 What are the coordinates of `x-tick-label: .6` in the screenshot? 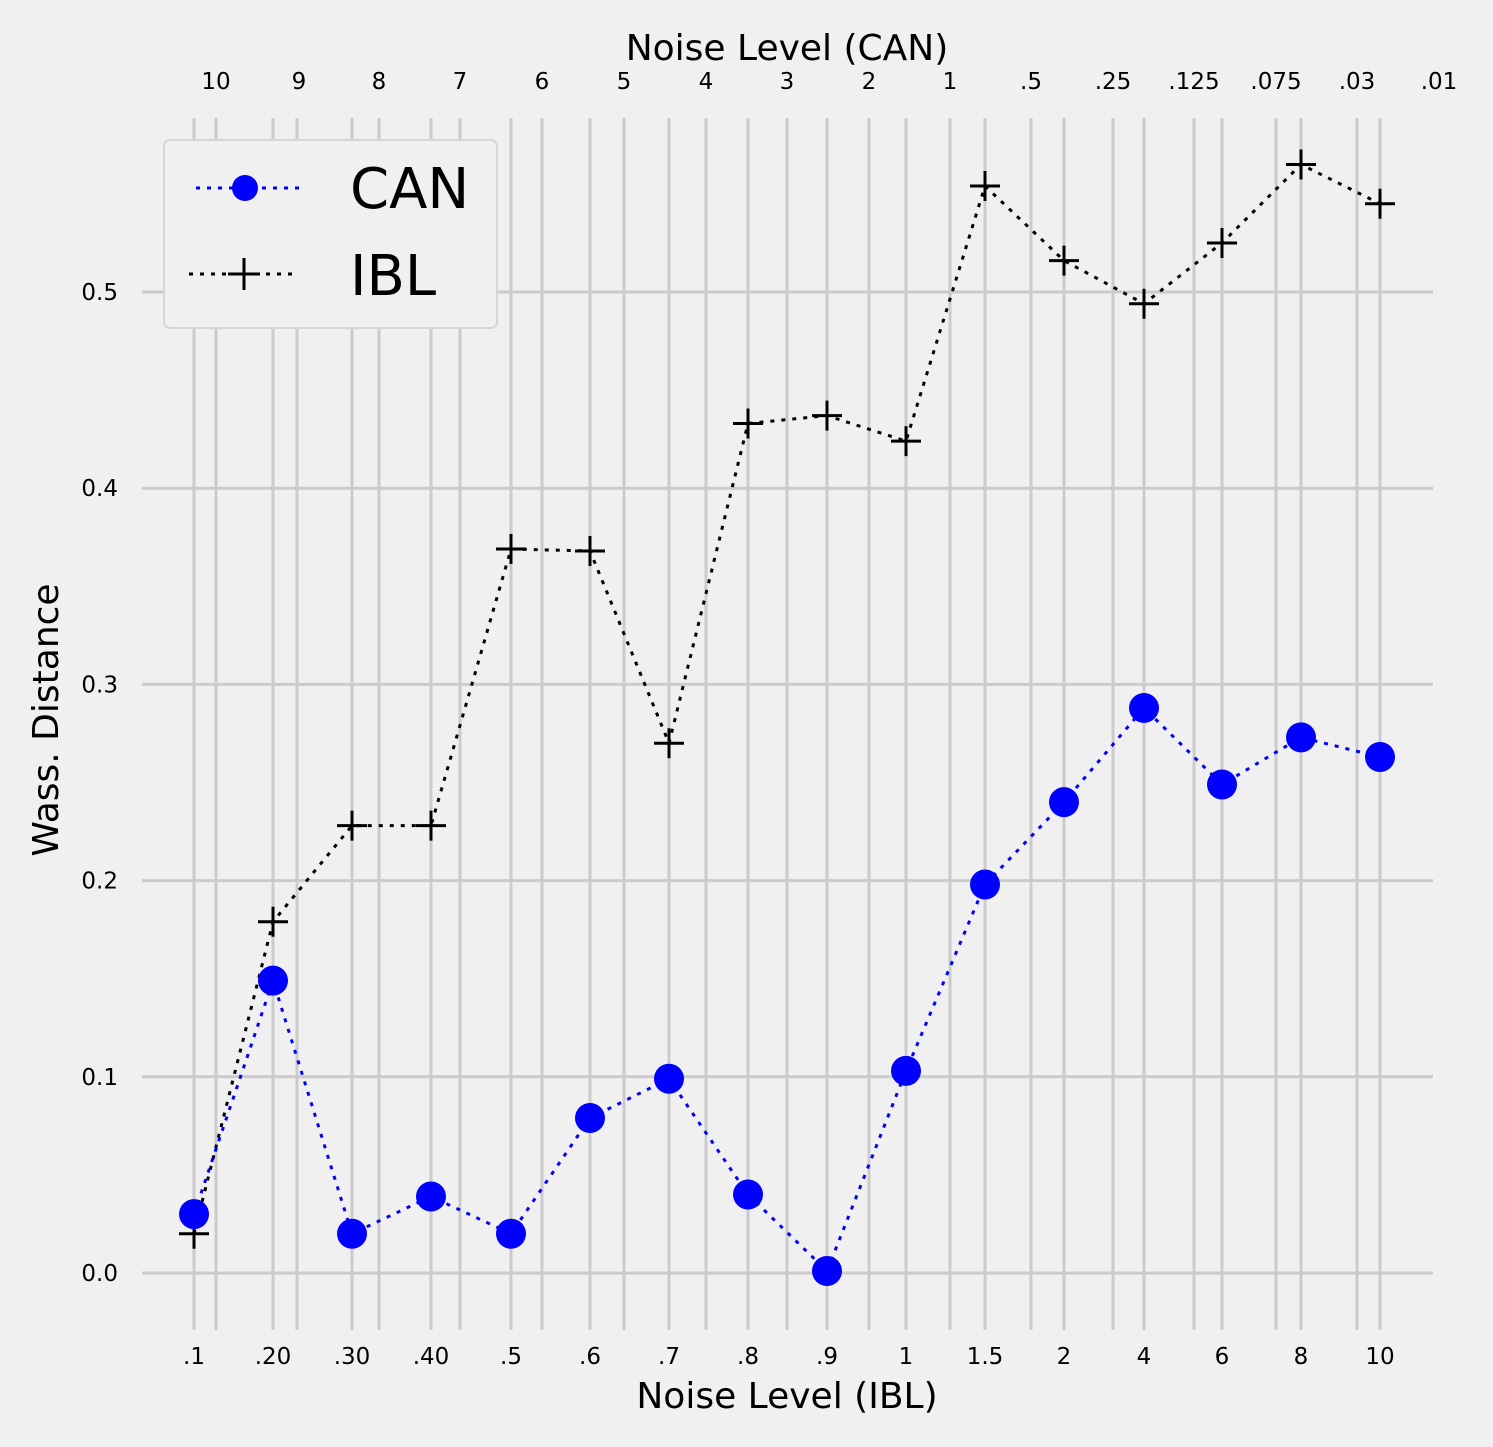 It's located at (590, 1357).